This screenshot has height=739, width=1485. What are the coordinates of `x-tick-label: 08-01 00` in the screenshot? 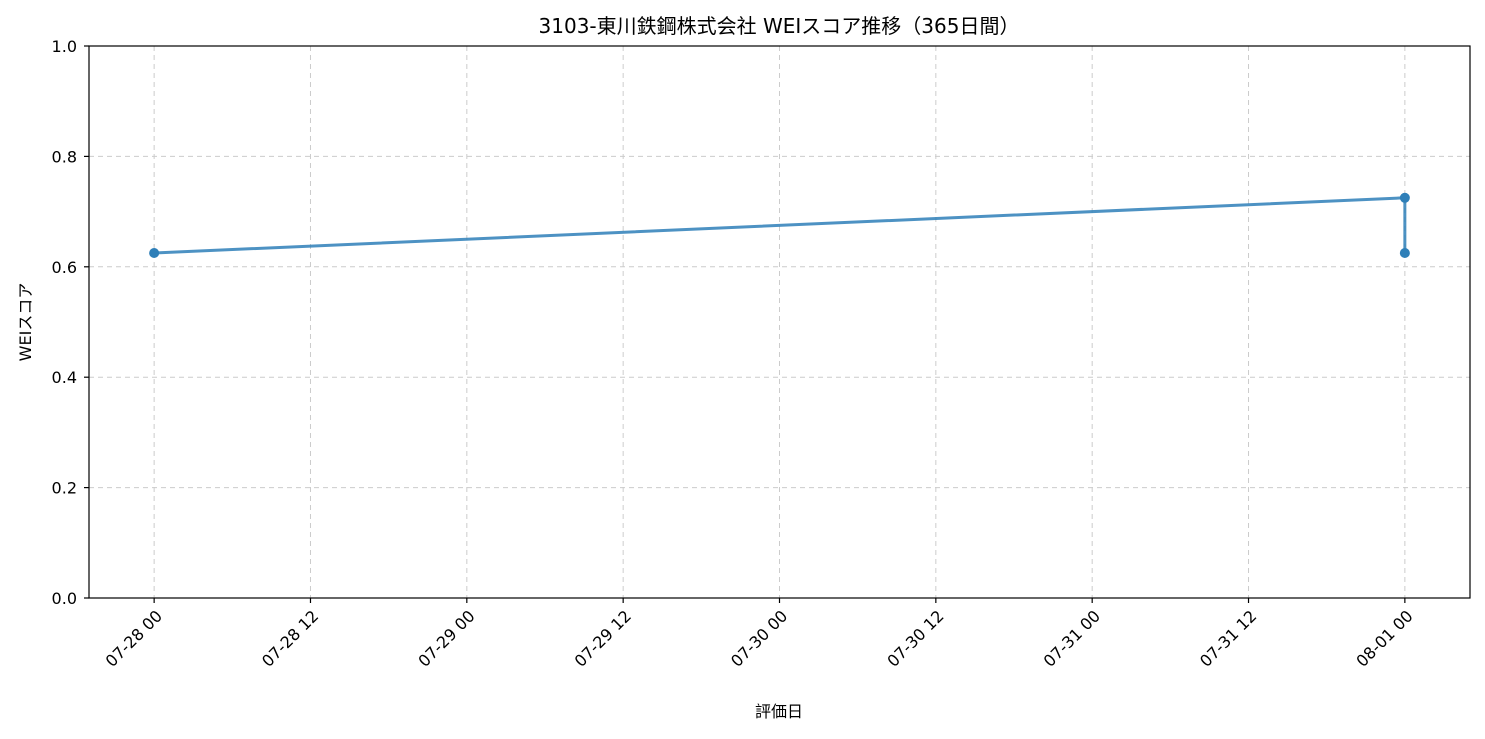 It's located at (1384, 638).